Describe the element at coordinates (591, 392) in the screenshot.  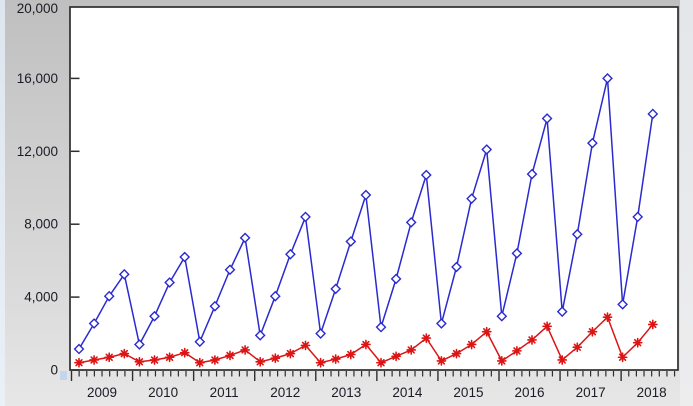
I see `x-axis-year-label: 2017` at that location.